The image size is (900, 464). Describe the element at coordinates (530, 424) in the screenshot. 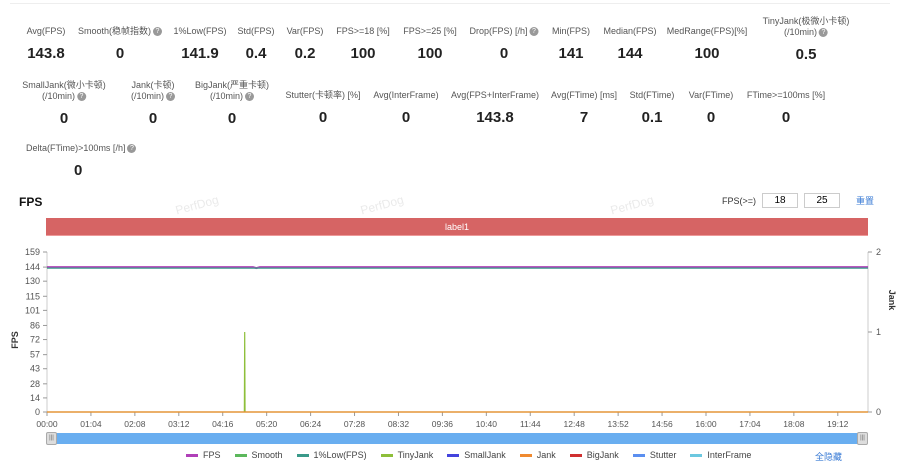

I see `x-tick-label: 11:44` at that location.